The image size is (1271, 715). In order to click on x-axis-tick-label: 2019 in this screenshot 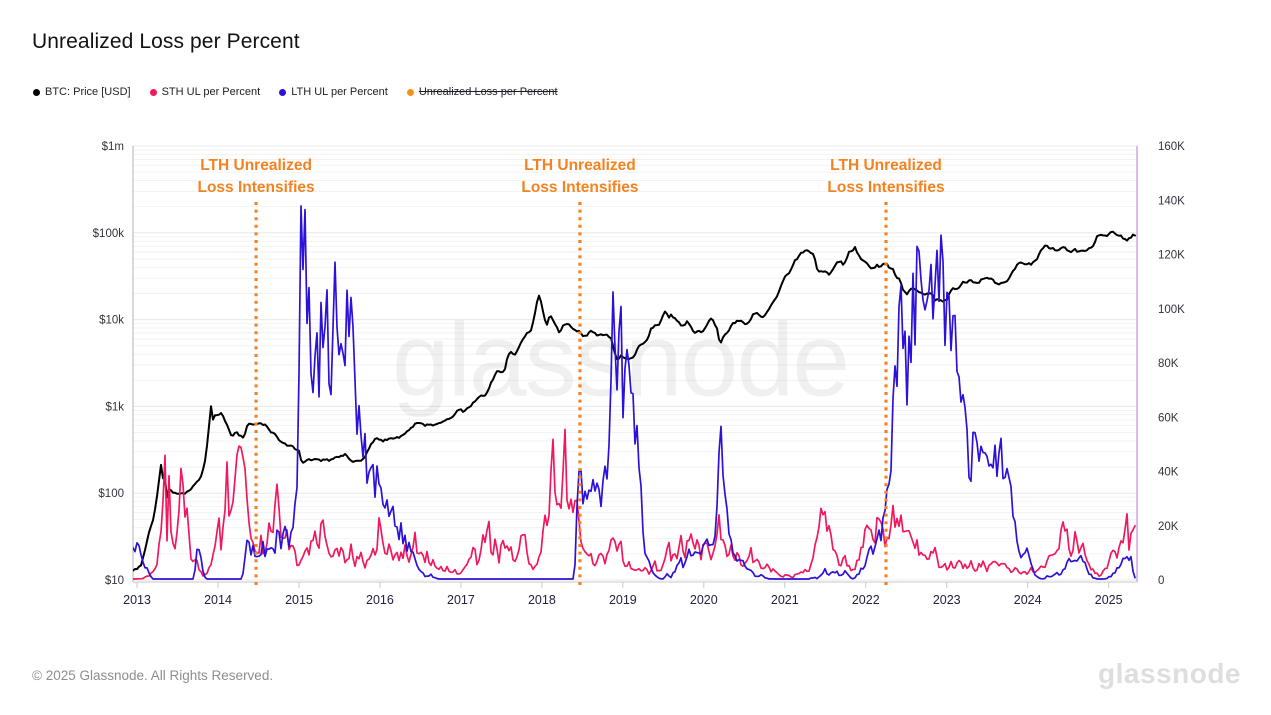, I will do `click(623, 600)`.